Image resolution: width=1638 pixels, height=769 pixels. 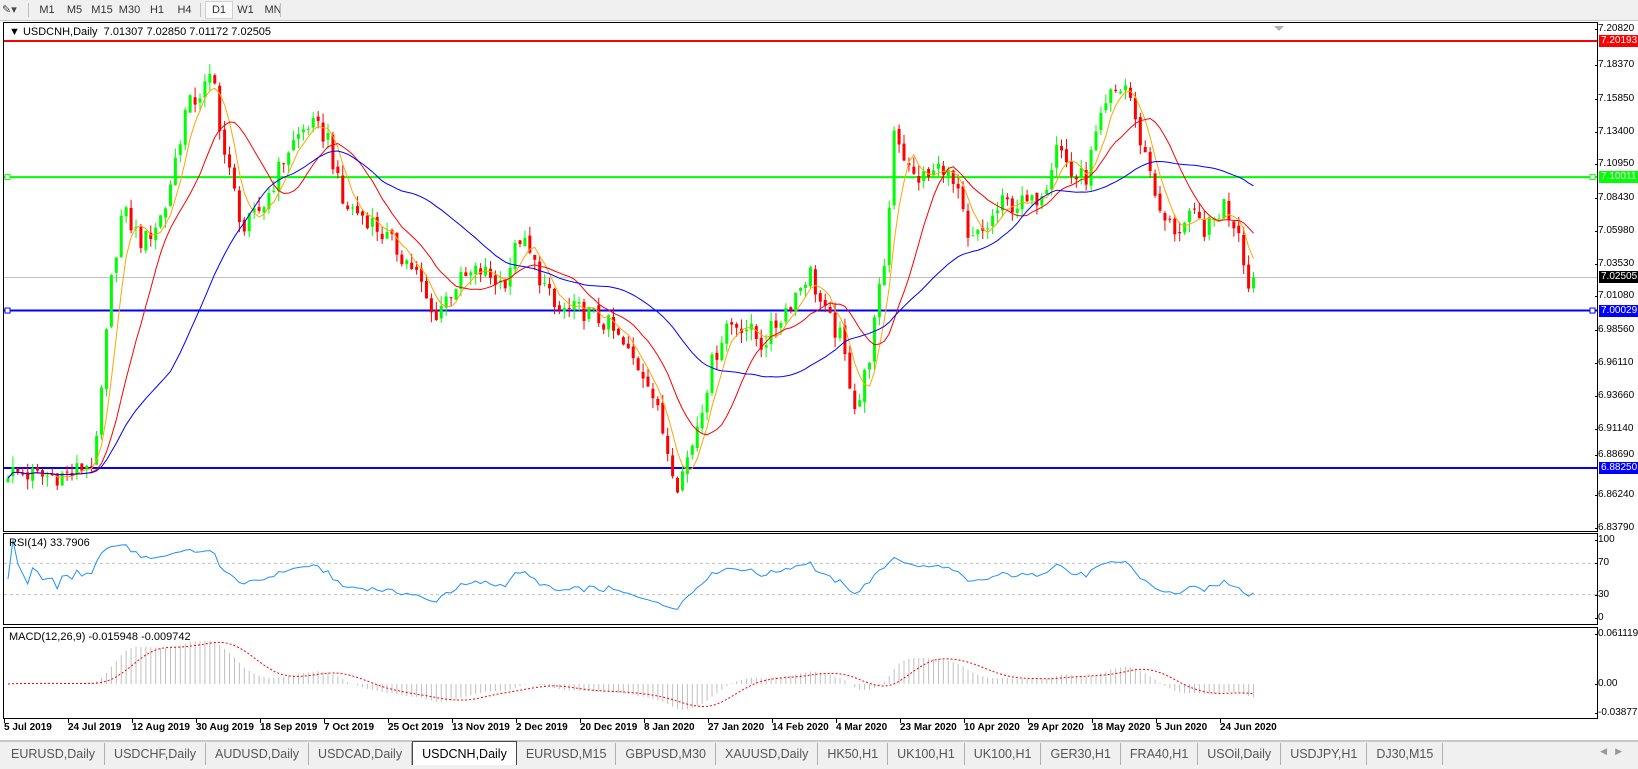 I want to click on timeframe-m1-button: M1, so click(x=47, y=10).